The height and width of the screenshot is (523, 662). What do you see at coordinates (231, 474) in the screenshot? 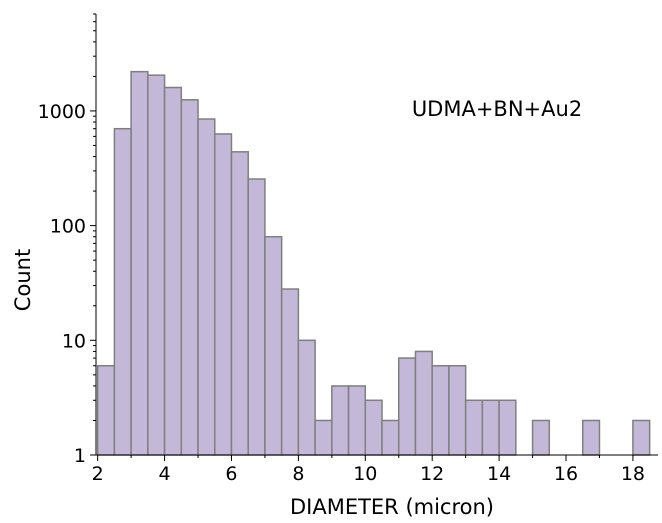
I see `x-tick-label: 6` at bounding box center [231, 474].